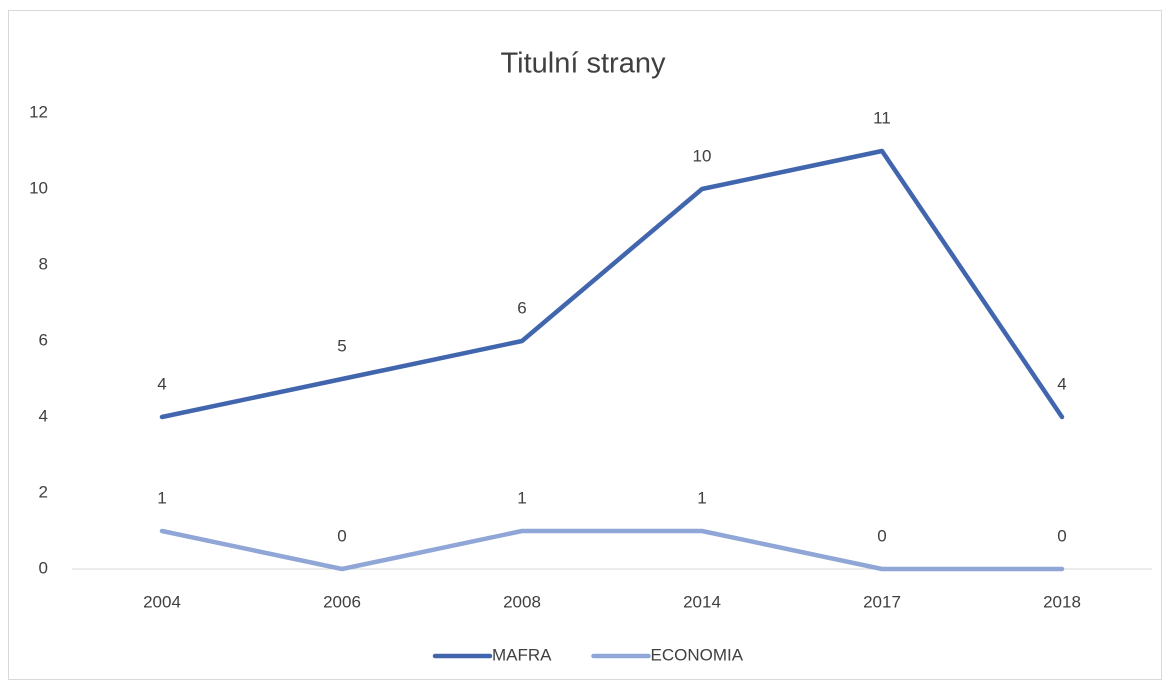 The image size is (1167, 684). Describe the element at coordinates (38, 187) in the screenshot. I see `y-tick-label: 10` at that location.